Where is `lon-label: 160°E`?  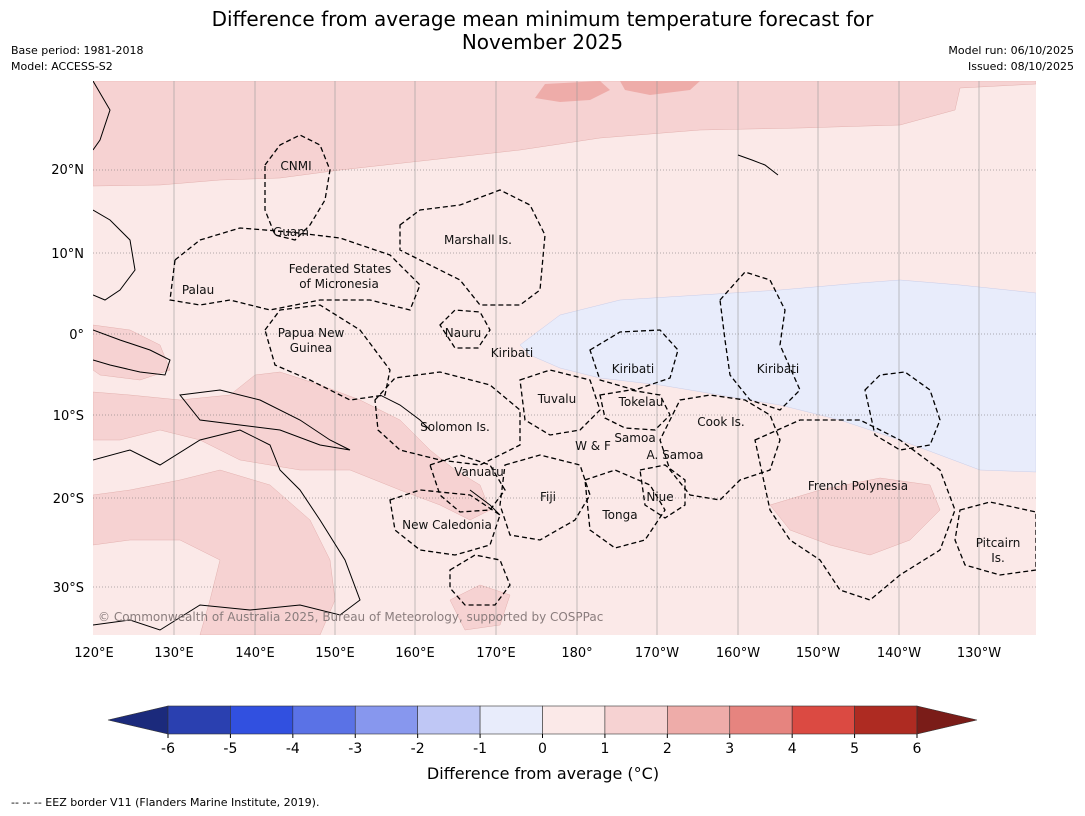 lon-label: 160°E is located at coordinates (415, 653).